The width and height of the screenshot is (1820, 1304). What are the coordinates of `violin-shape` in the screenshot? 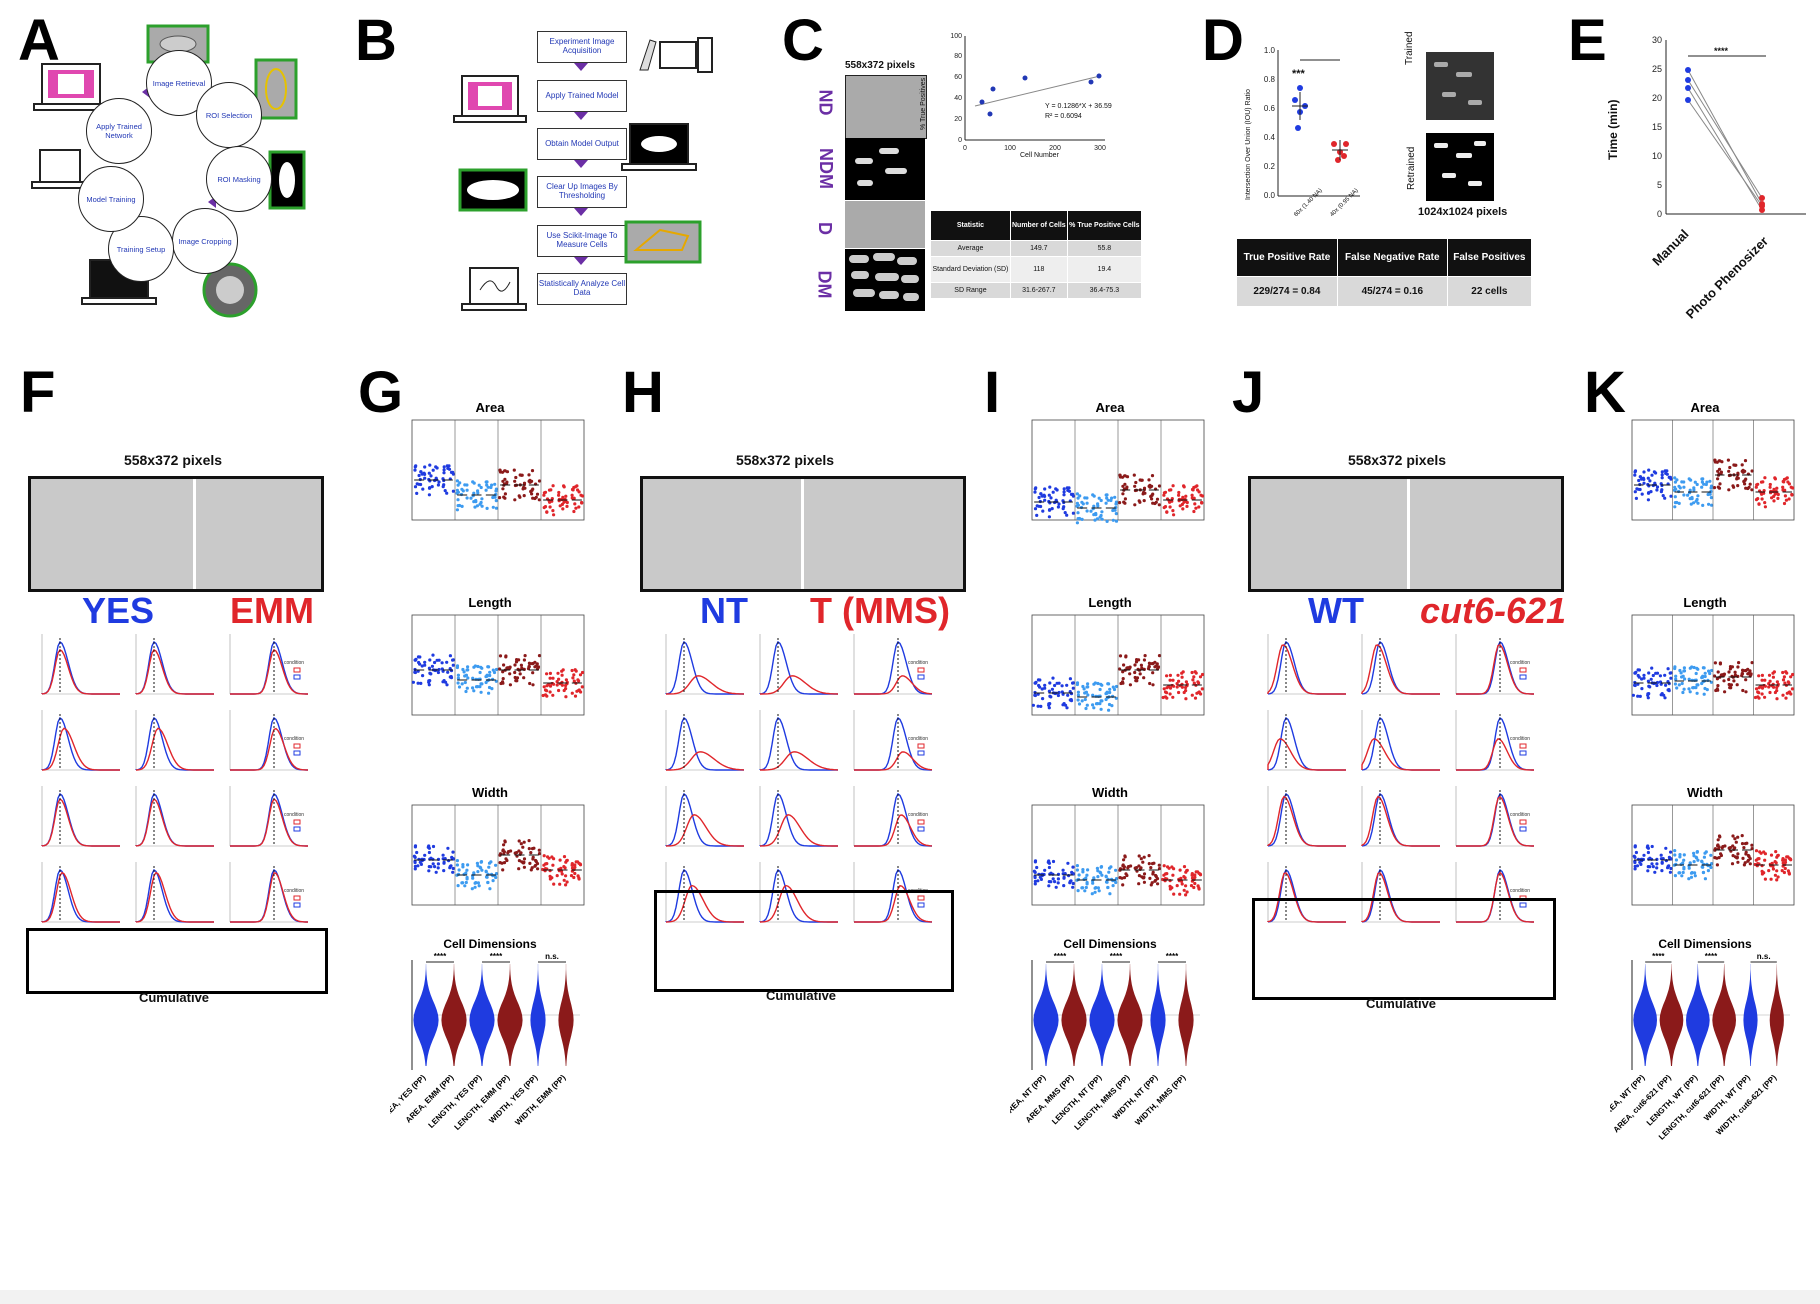 It's located at (538, 1015).